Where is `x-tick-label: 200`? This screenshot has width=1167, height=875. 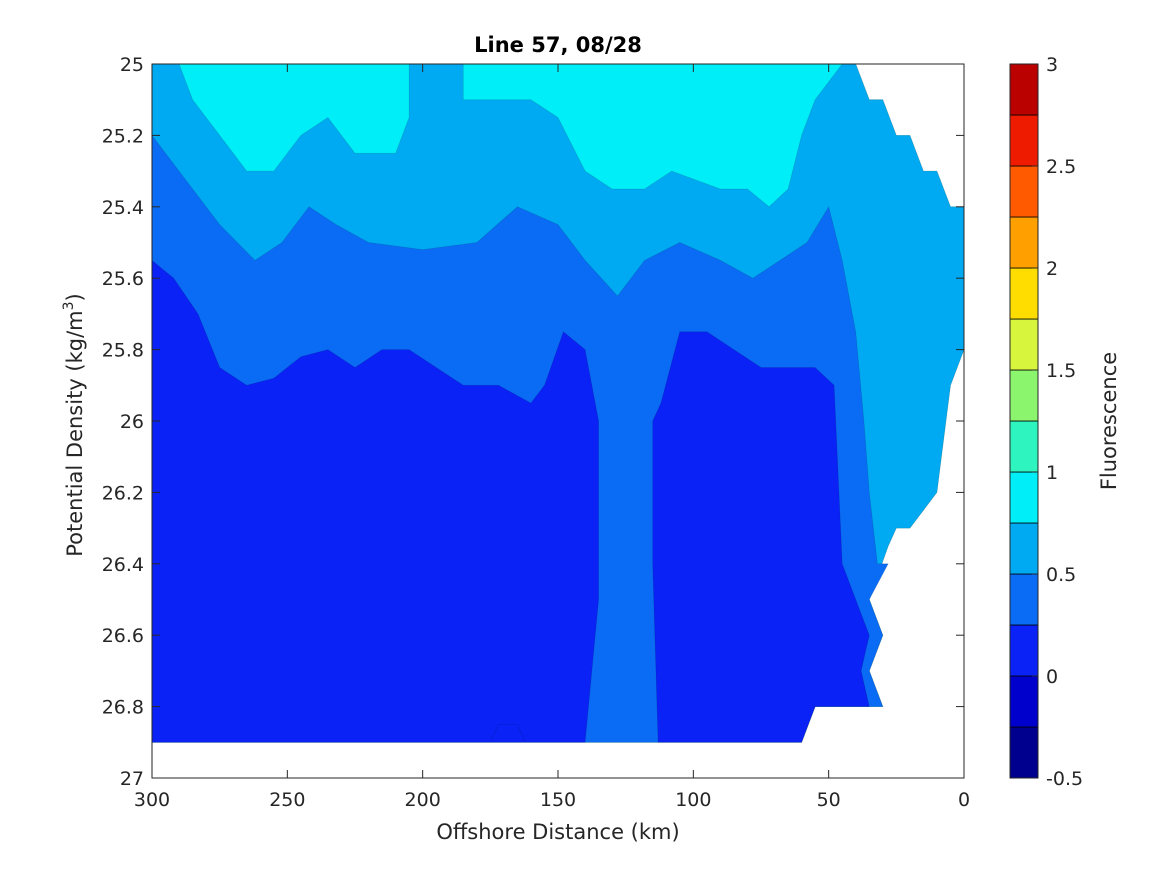
x-tick-label: 200 is located at coordinates (423, 800).